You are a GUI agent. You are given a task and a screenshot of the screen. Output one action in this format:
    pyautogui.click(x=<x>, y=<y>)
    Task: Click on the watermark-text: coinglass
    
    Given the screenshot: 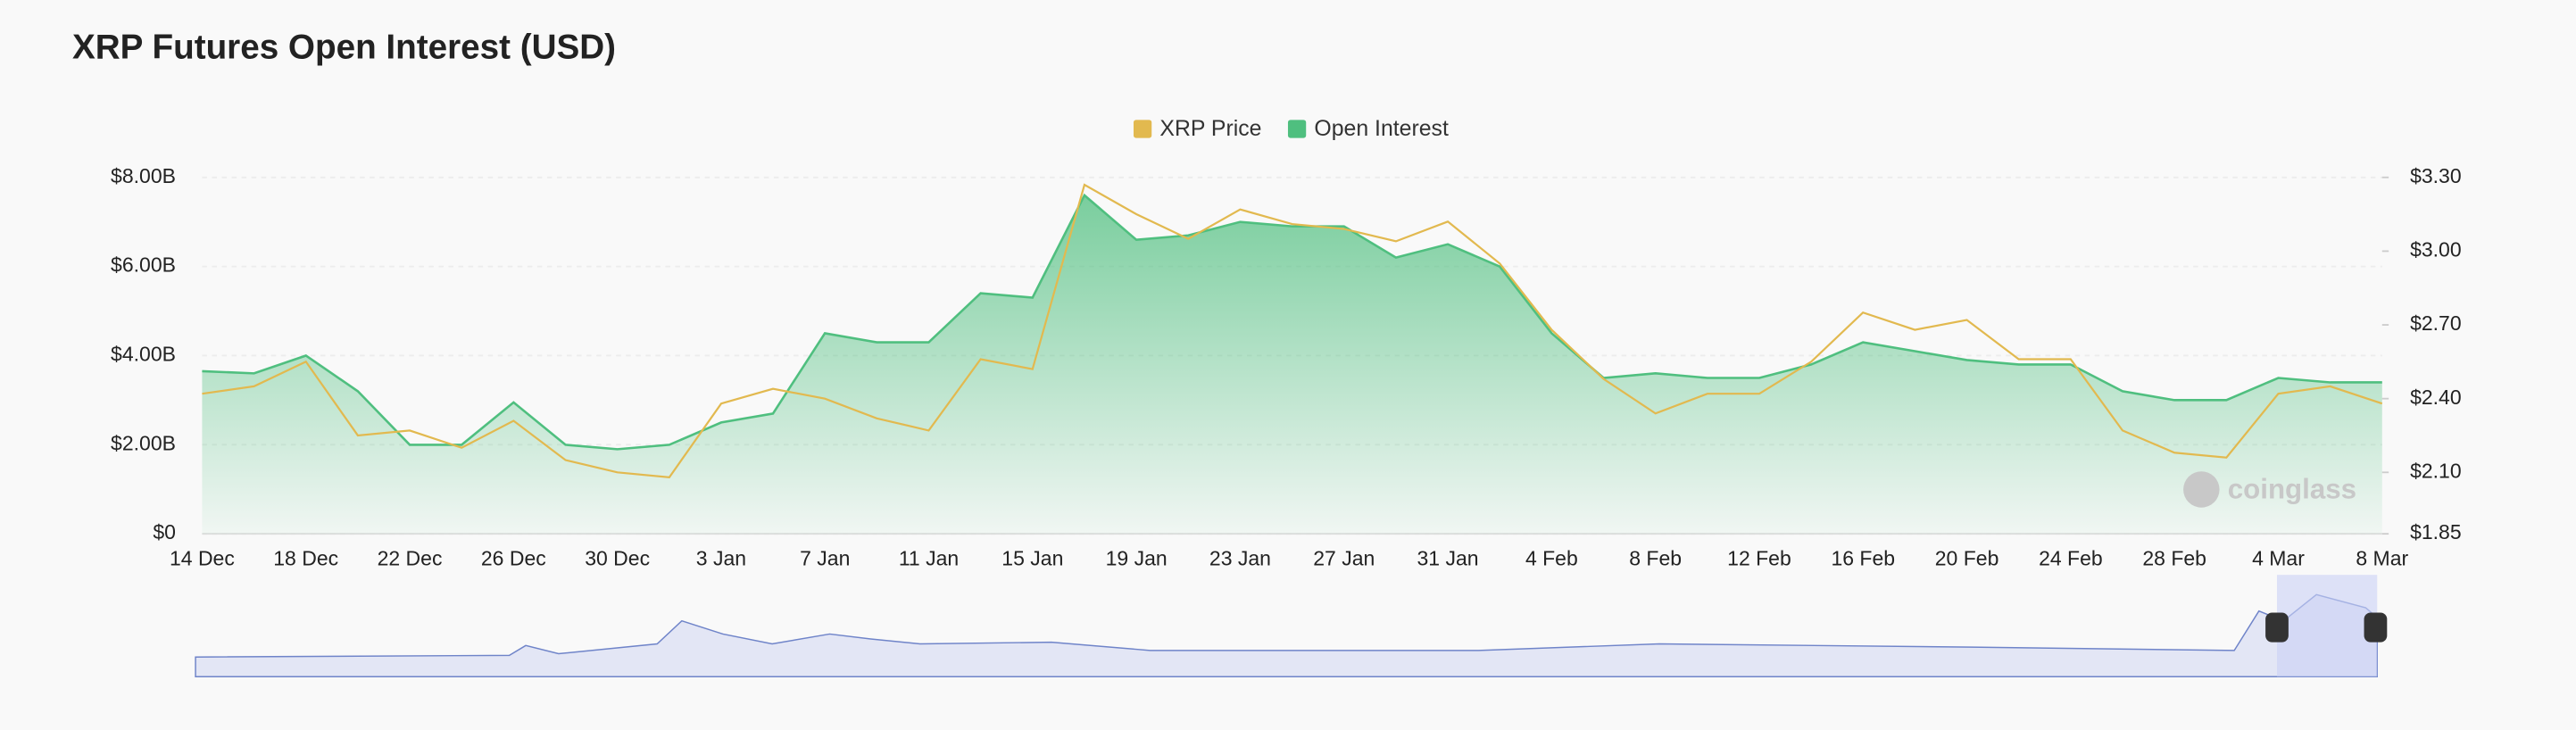 What is the action you would take?
    pyautogui.click(x=2292, y=489)
    